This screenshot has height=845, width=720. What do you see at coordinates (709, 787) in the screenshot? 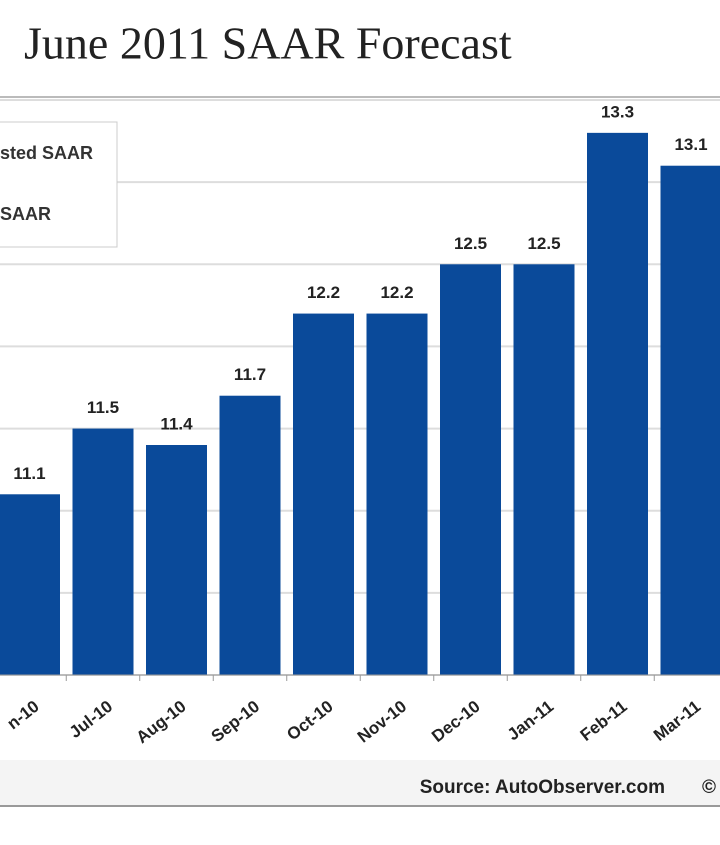
I see `copyright: ©` at bounding box center [709, 787].